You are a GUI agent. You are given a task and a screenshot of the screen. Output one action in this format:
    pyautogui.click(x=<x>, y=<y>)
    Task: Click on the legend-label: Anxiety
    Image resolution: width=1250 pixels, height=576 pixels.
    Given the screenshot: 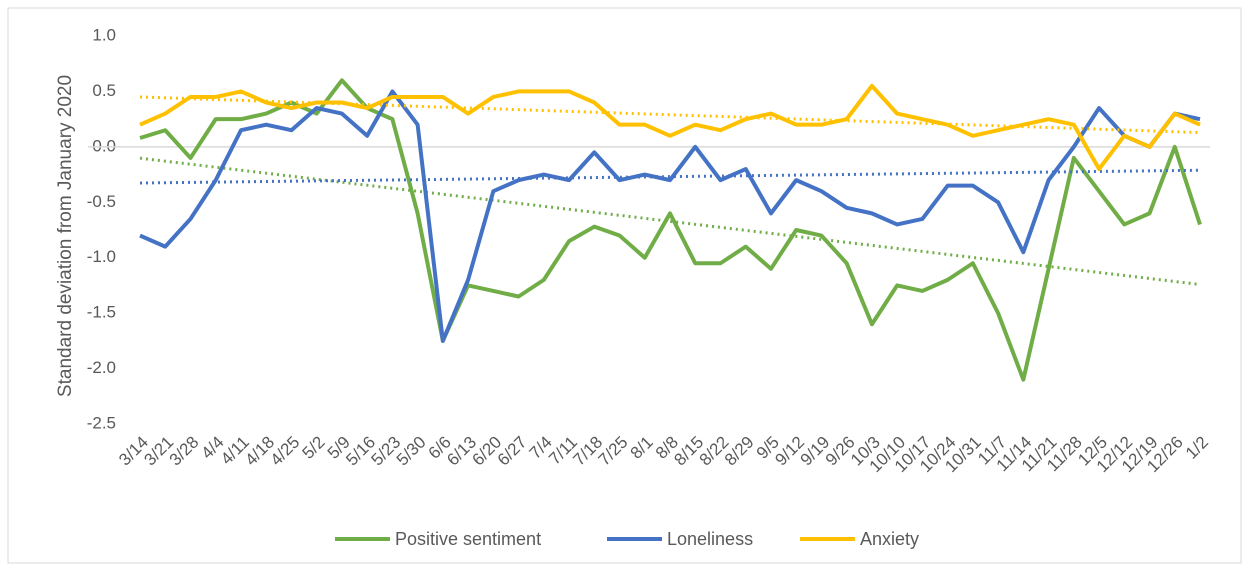 What is the action you would take?
    pyautogui.click(x=889, y=539)
    